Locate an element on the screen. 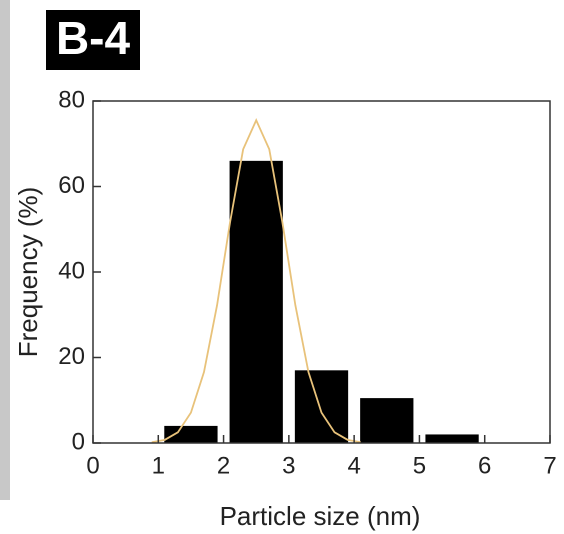 The image size is (564, 534). y-tick-label: 60 is located at coordinates (71, 185).